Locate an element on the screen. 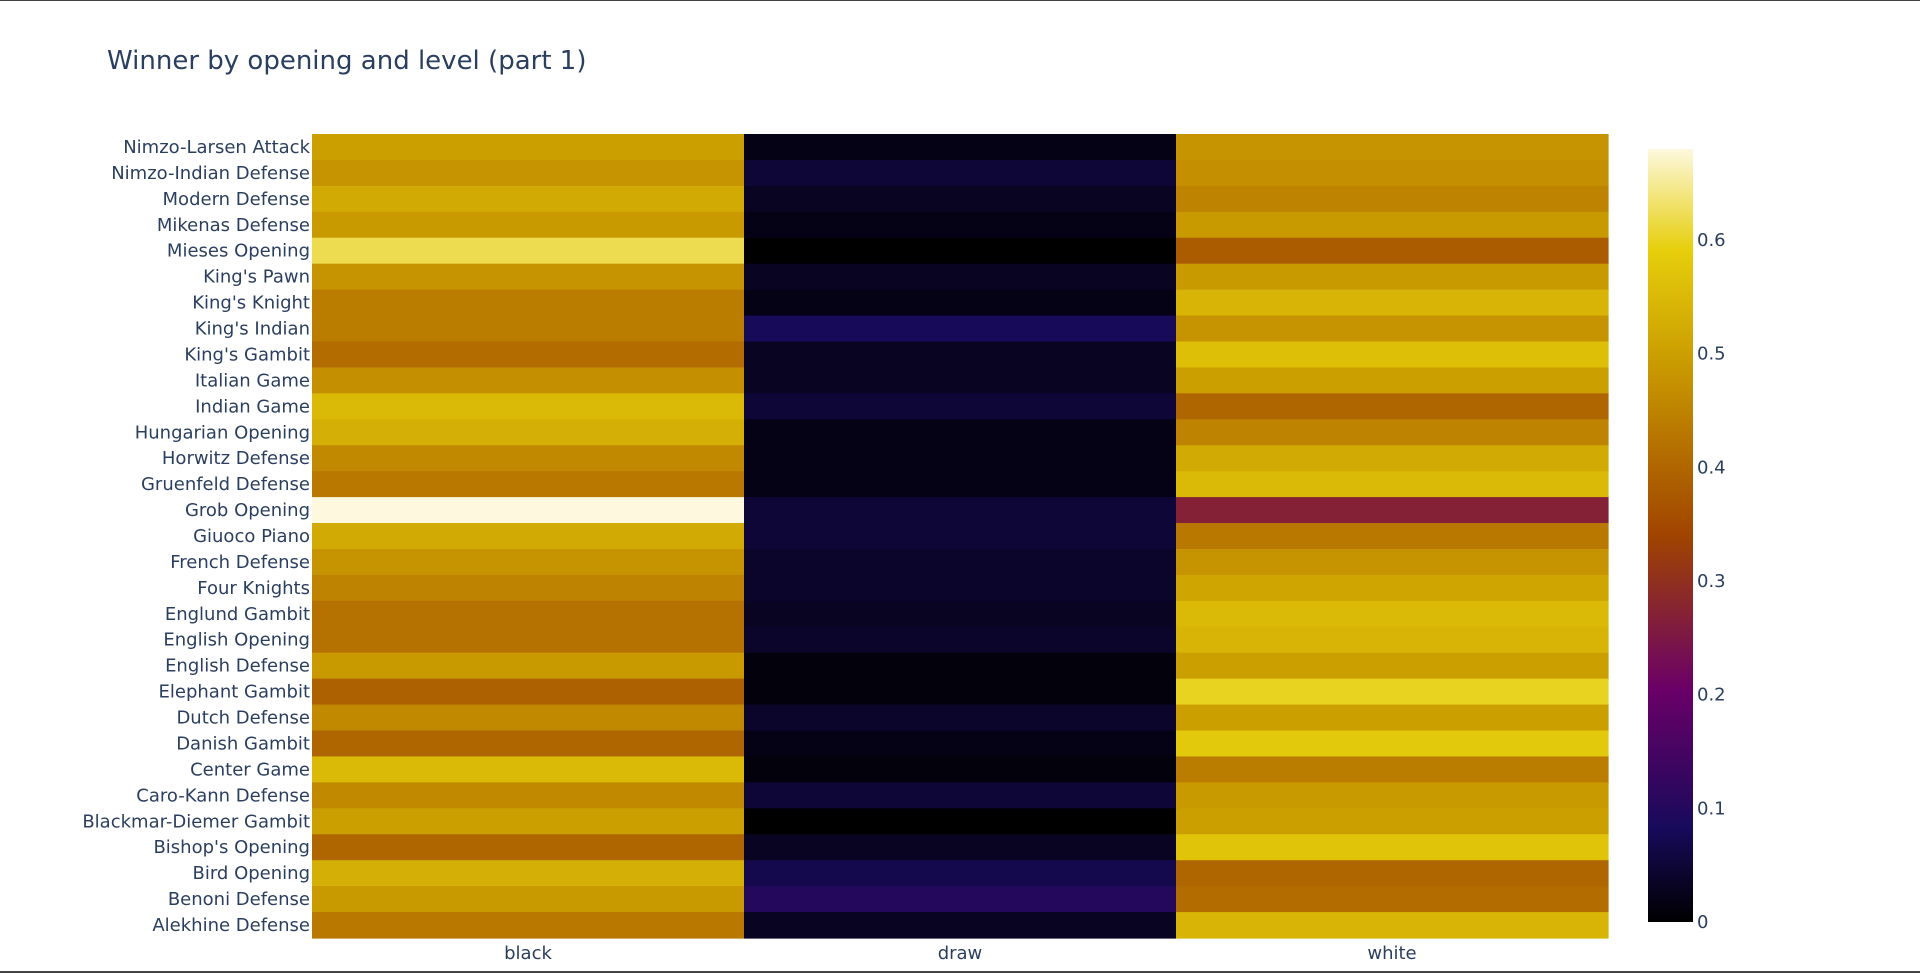 The image size is (1920, 973). y-tick-label: Nimzo-Indian Defense is located at coordinates (210, 173).